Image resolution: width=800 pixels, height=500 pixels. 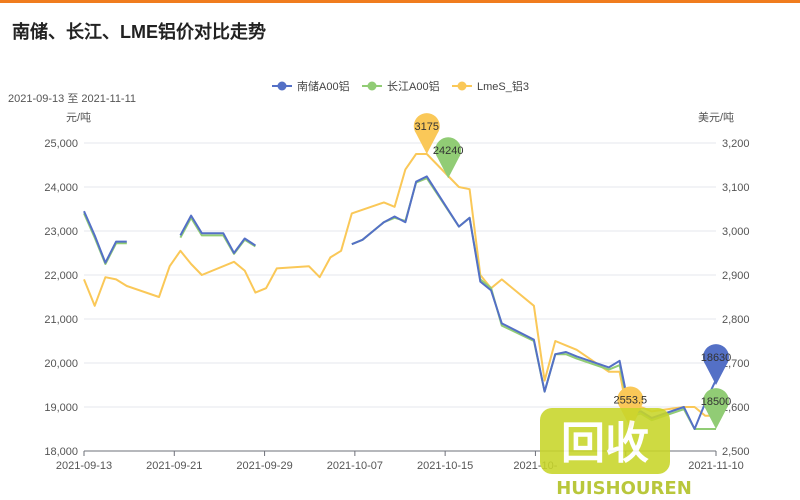 What do you see at coordinates (445, 466) in the screenshot?
I see `x-tick-label: 2021-10-15` at bounding box center [445, 466].